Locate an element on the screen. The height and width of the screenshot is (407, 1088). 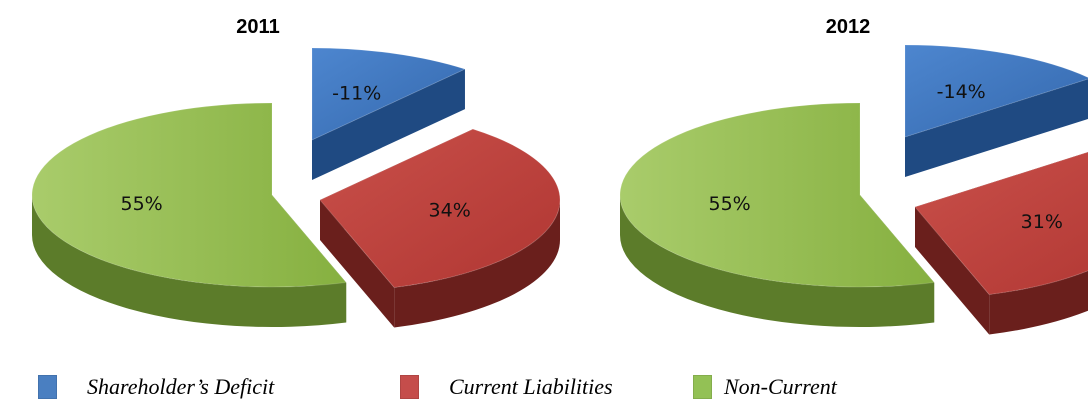
pie-slice-shareholder-s-deficit: -14% is located at coordinates (996, 110).